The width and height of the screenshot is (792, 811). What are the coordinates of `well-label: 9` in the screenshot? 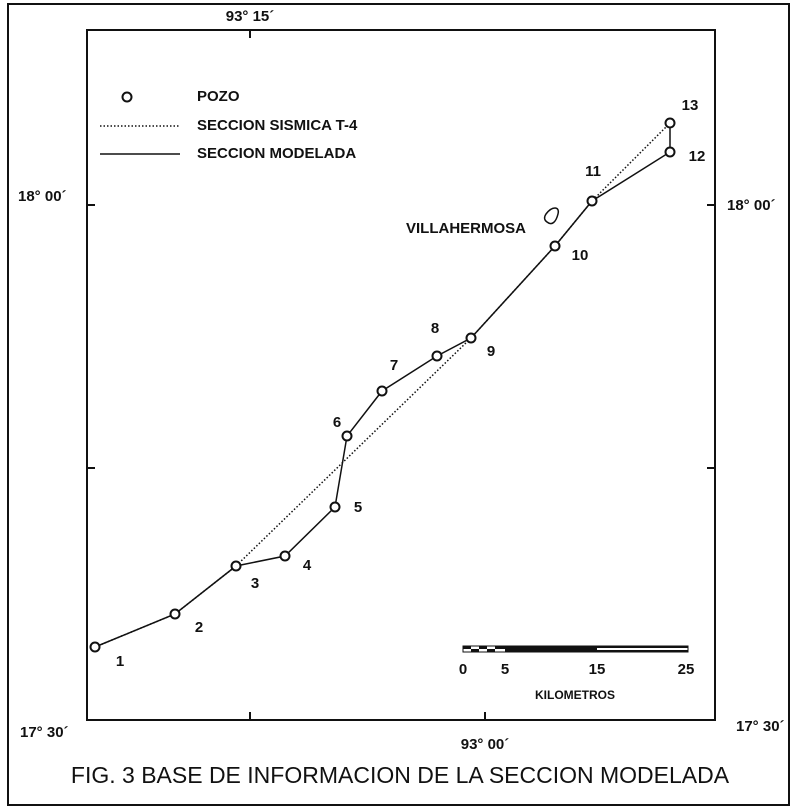 It's located at (491, 351).